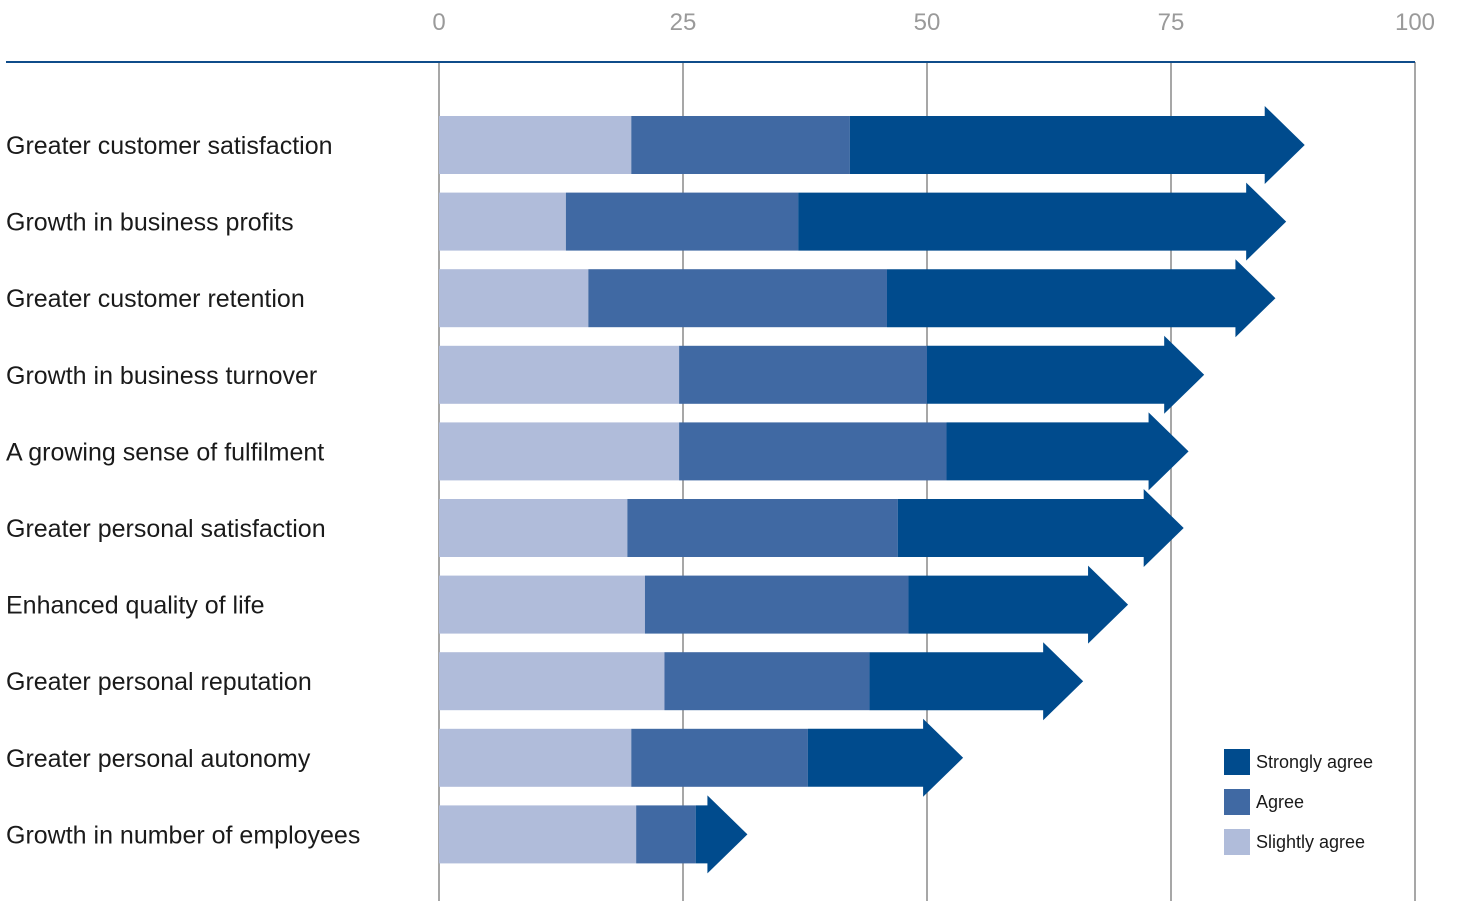 This screenshot has width=1459, height=901. What do you see at coordinates (927, 22) in the screenshot?
I see `x-tick-label: 50` at bounding box center [927, 22].